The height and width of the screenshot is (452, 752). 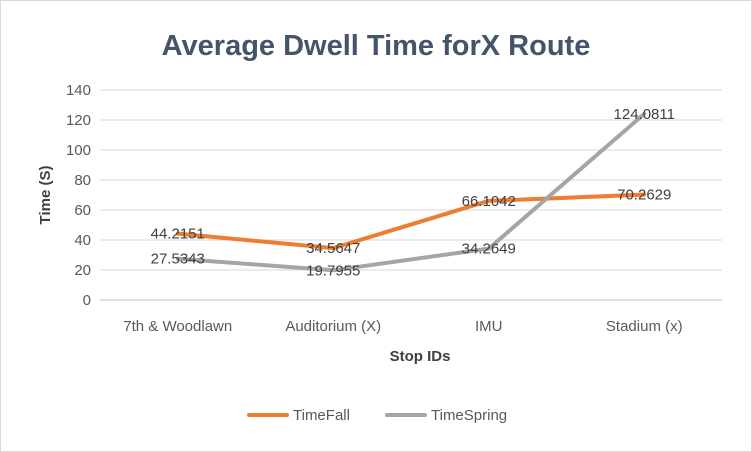 What do you see at coordinates (87, 300) in the screenshot?
I see `y-tick-label: 0` at bounding box center [87, 300].